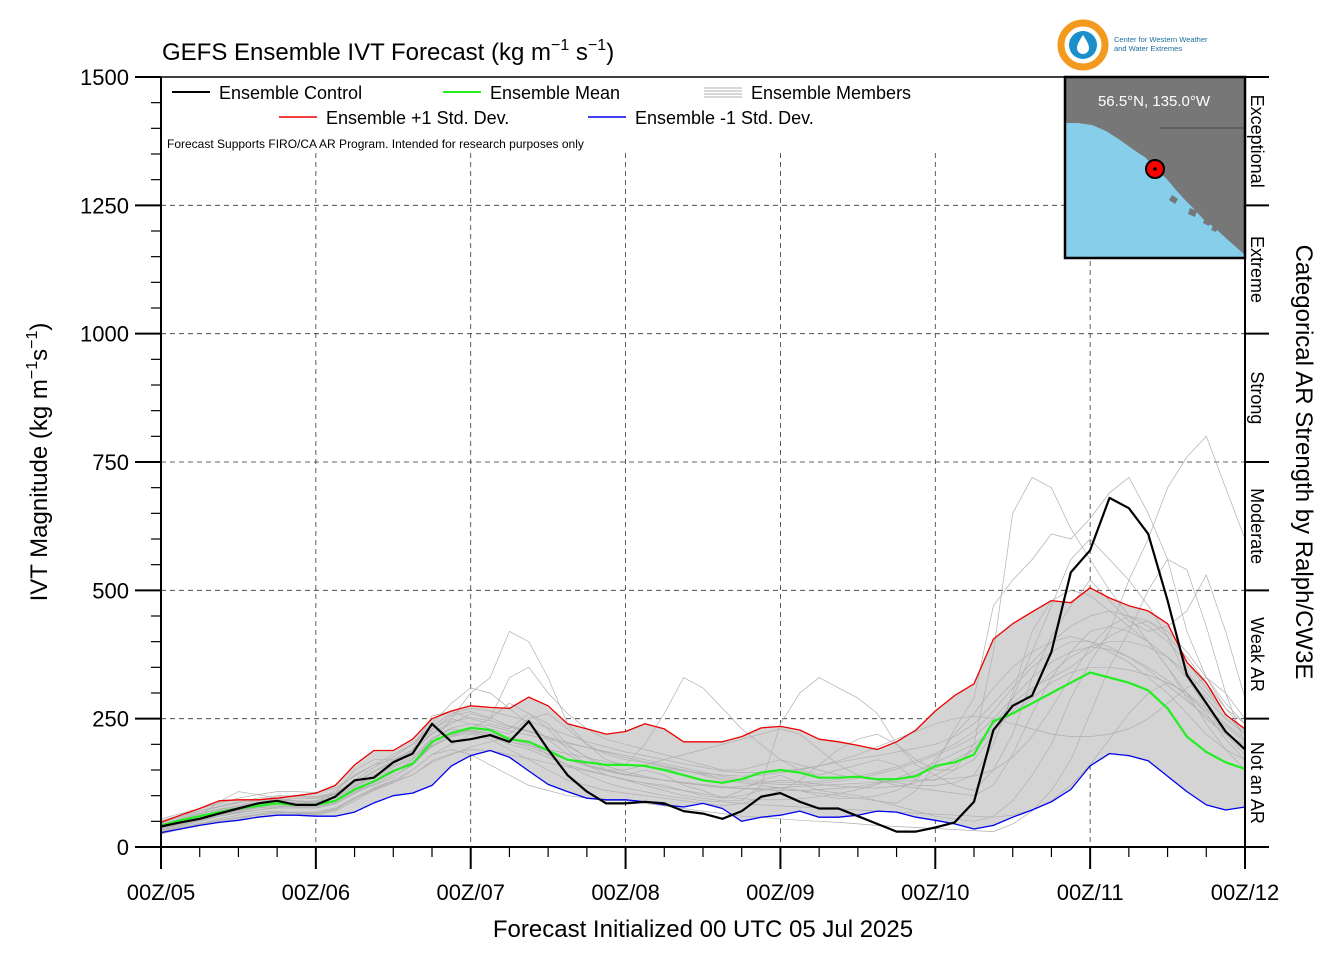 The width and height of the screenshot is (1336, 962). I want to click on x-tick-label: 00Z/07, so click(470, 892).